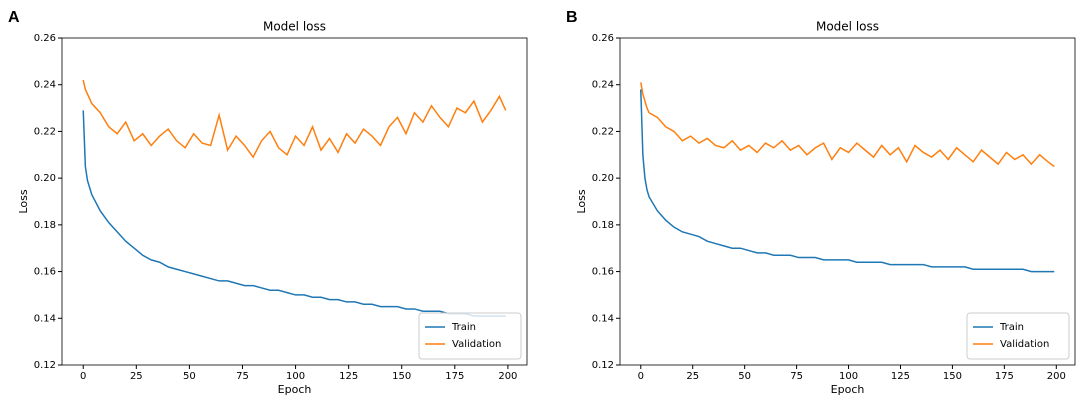 The image size is (1084, 400). I want to click on panel-label: A, so click(14, 17).